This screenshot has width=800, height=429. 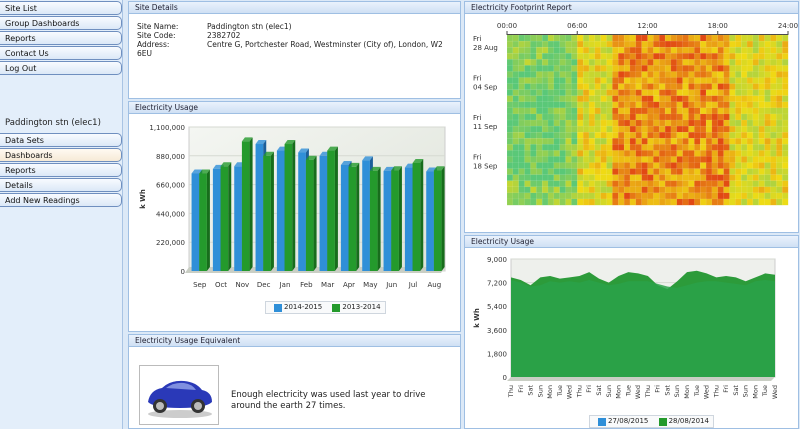 What do you see at coordinates (180, 399) in the screenshot?
I see `car-icon` at bounding box center [180, 399].